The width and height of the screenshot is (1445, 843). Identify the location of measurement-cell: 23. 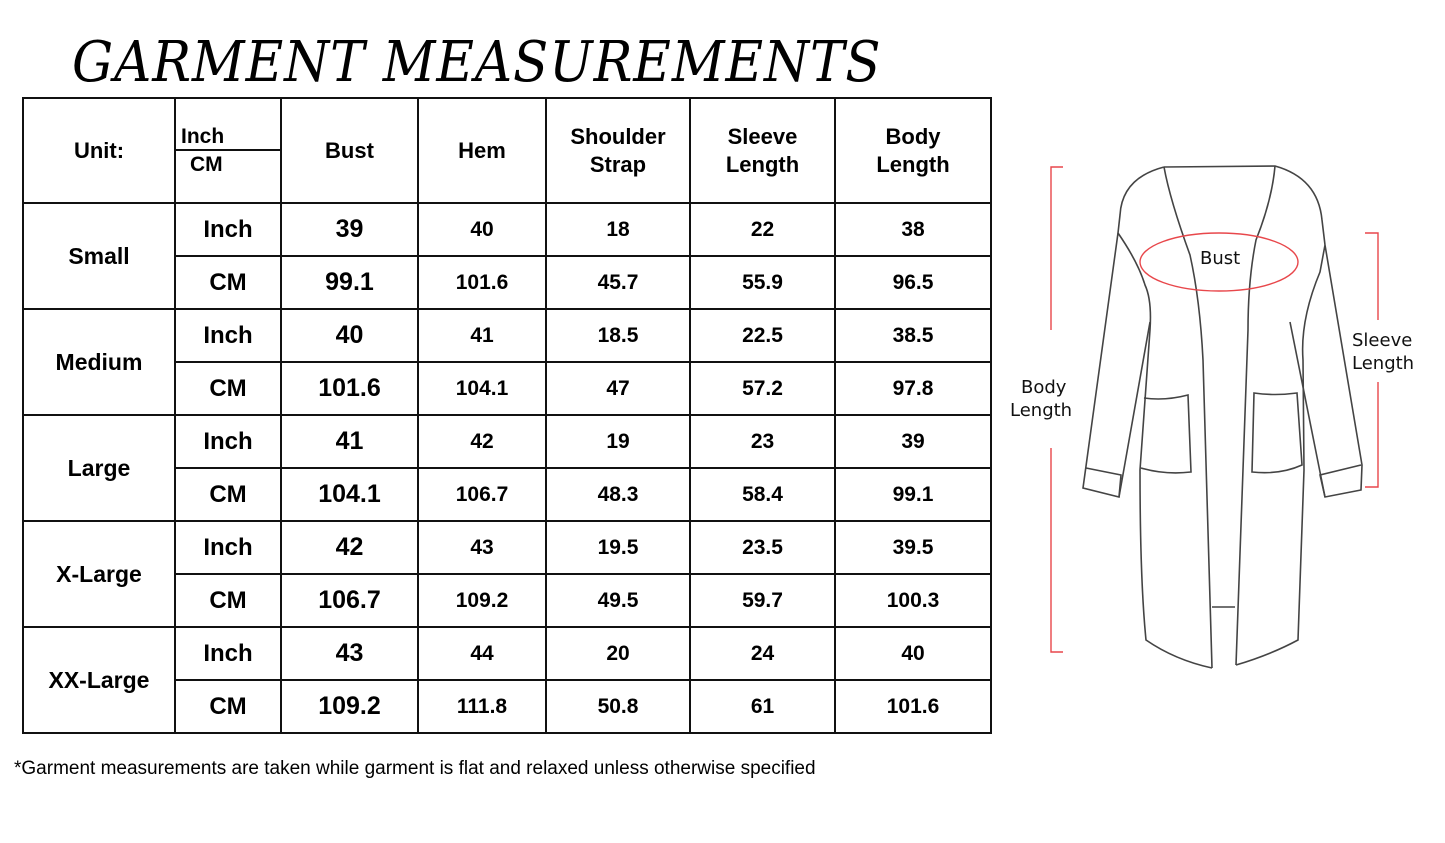
(762, 441).